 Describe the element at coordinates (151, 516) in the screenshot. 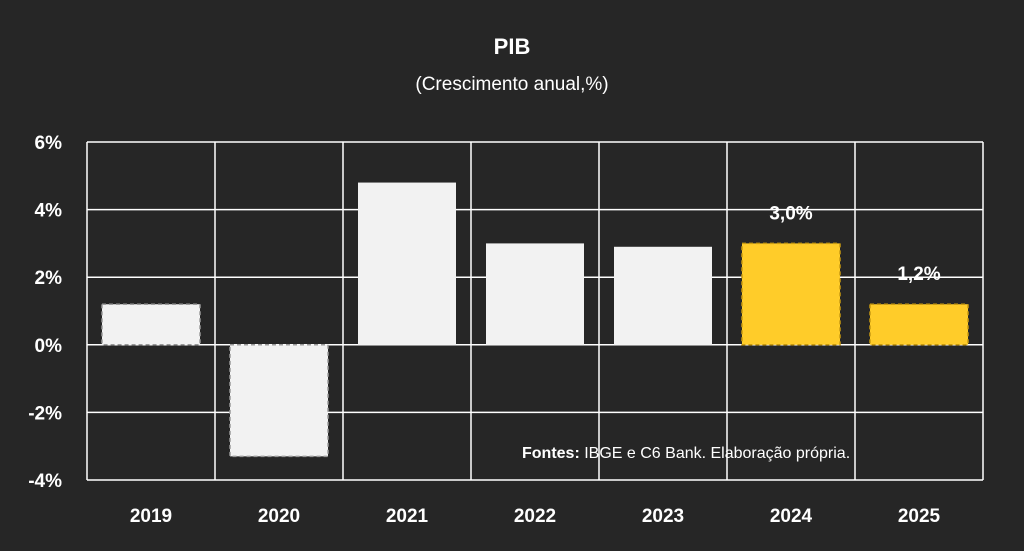

I see `x-tick-label: 2019` at that location.